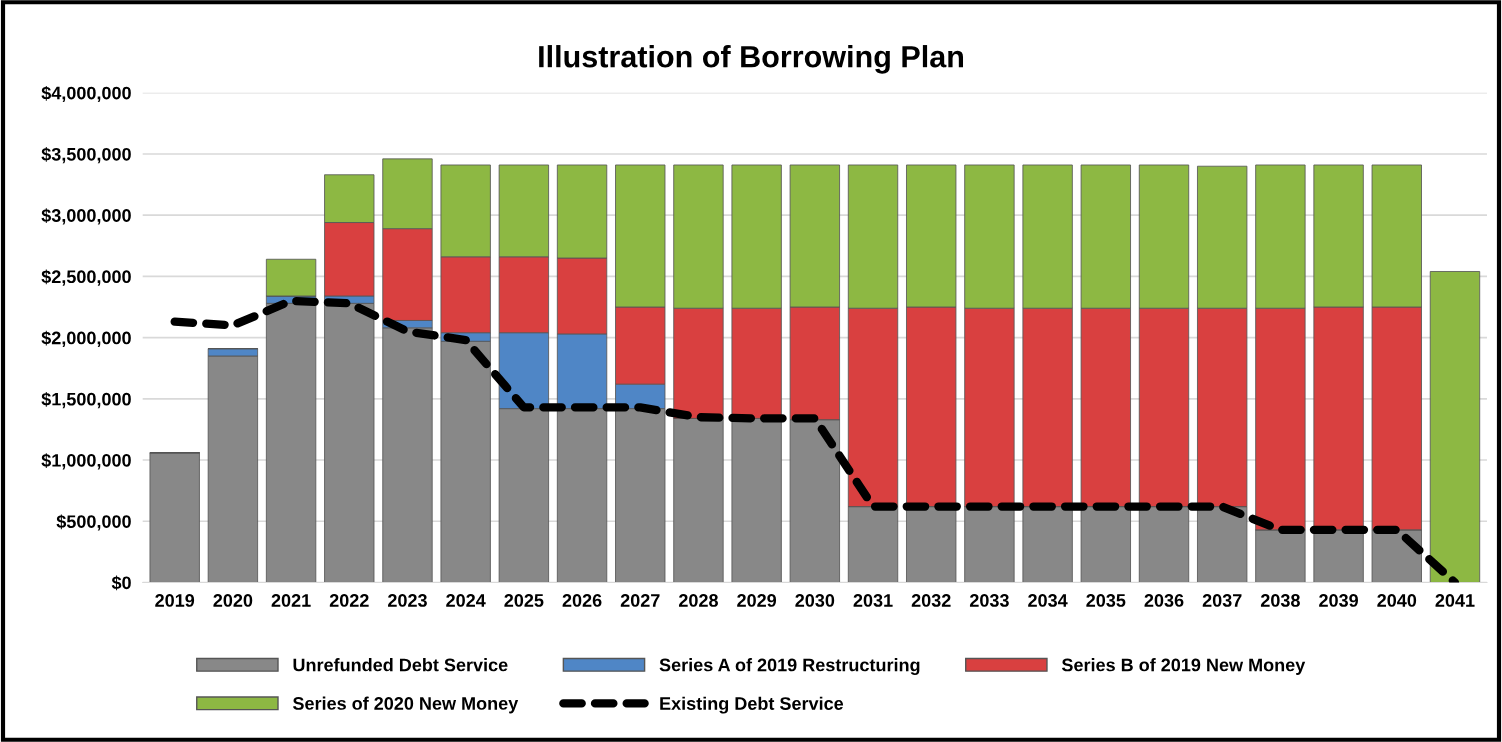 Image resolution: width=1502 pixels, height=742 pixels. What do you see at coordinates (873, 600) in the screenshot?
I see `x-tick-label: 2031` at bounding box center [873, 600].